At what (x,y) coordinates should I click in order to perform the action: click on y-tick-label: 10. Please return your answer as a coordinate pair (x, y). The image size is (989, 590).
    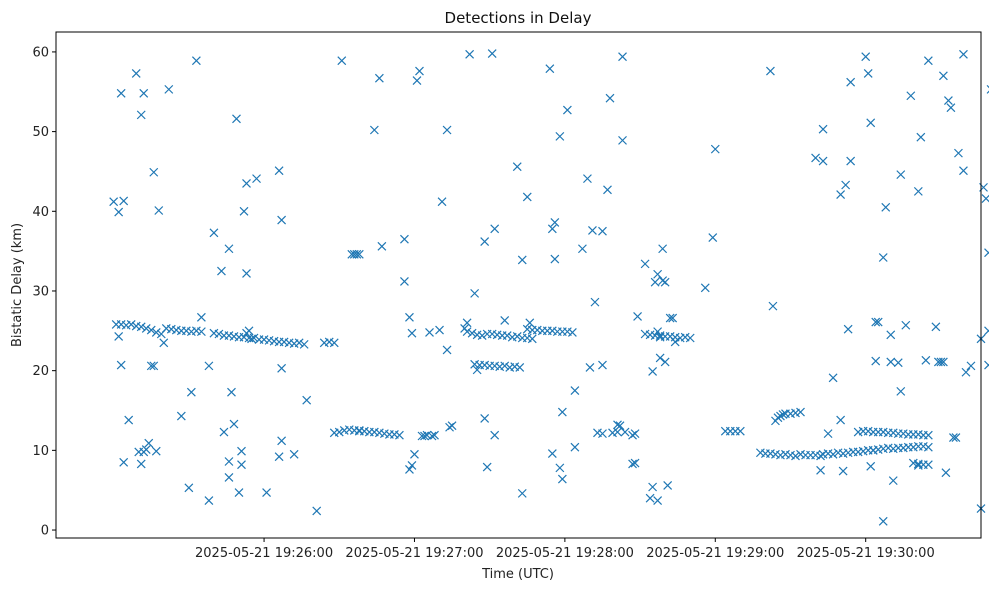
    Looking at the image, I should click on (40, 451).